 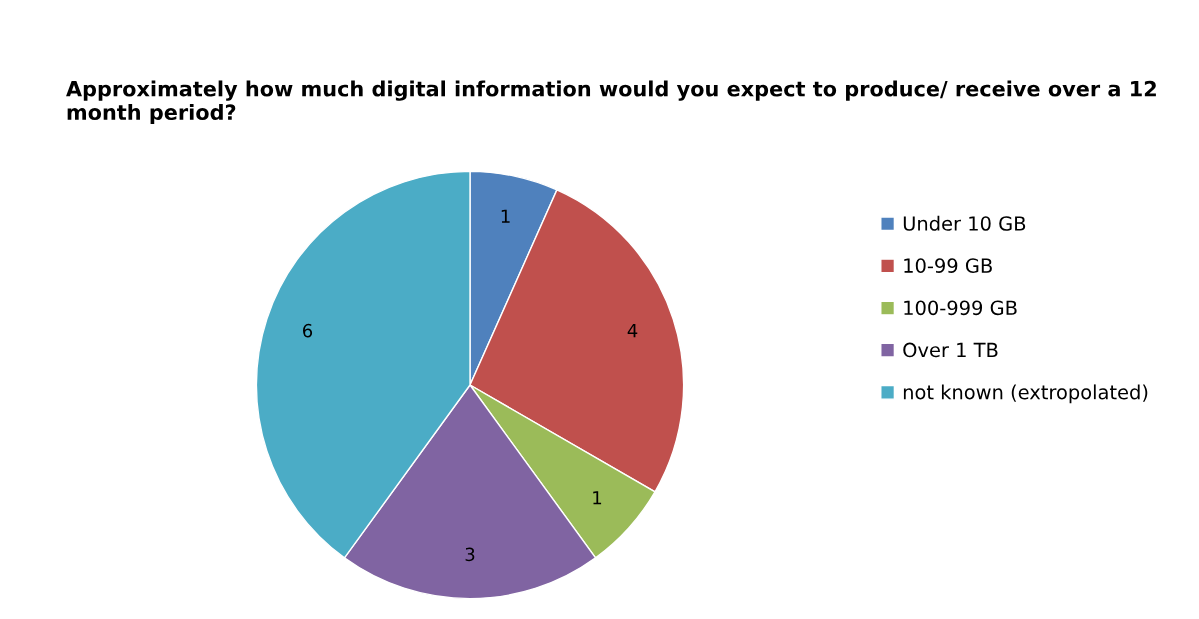 What do you see at coordinates (308, 330) in the screenshot?
I see `data-label: 6` at bounding box center [308, 330].